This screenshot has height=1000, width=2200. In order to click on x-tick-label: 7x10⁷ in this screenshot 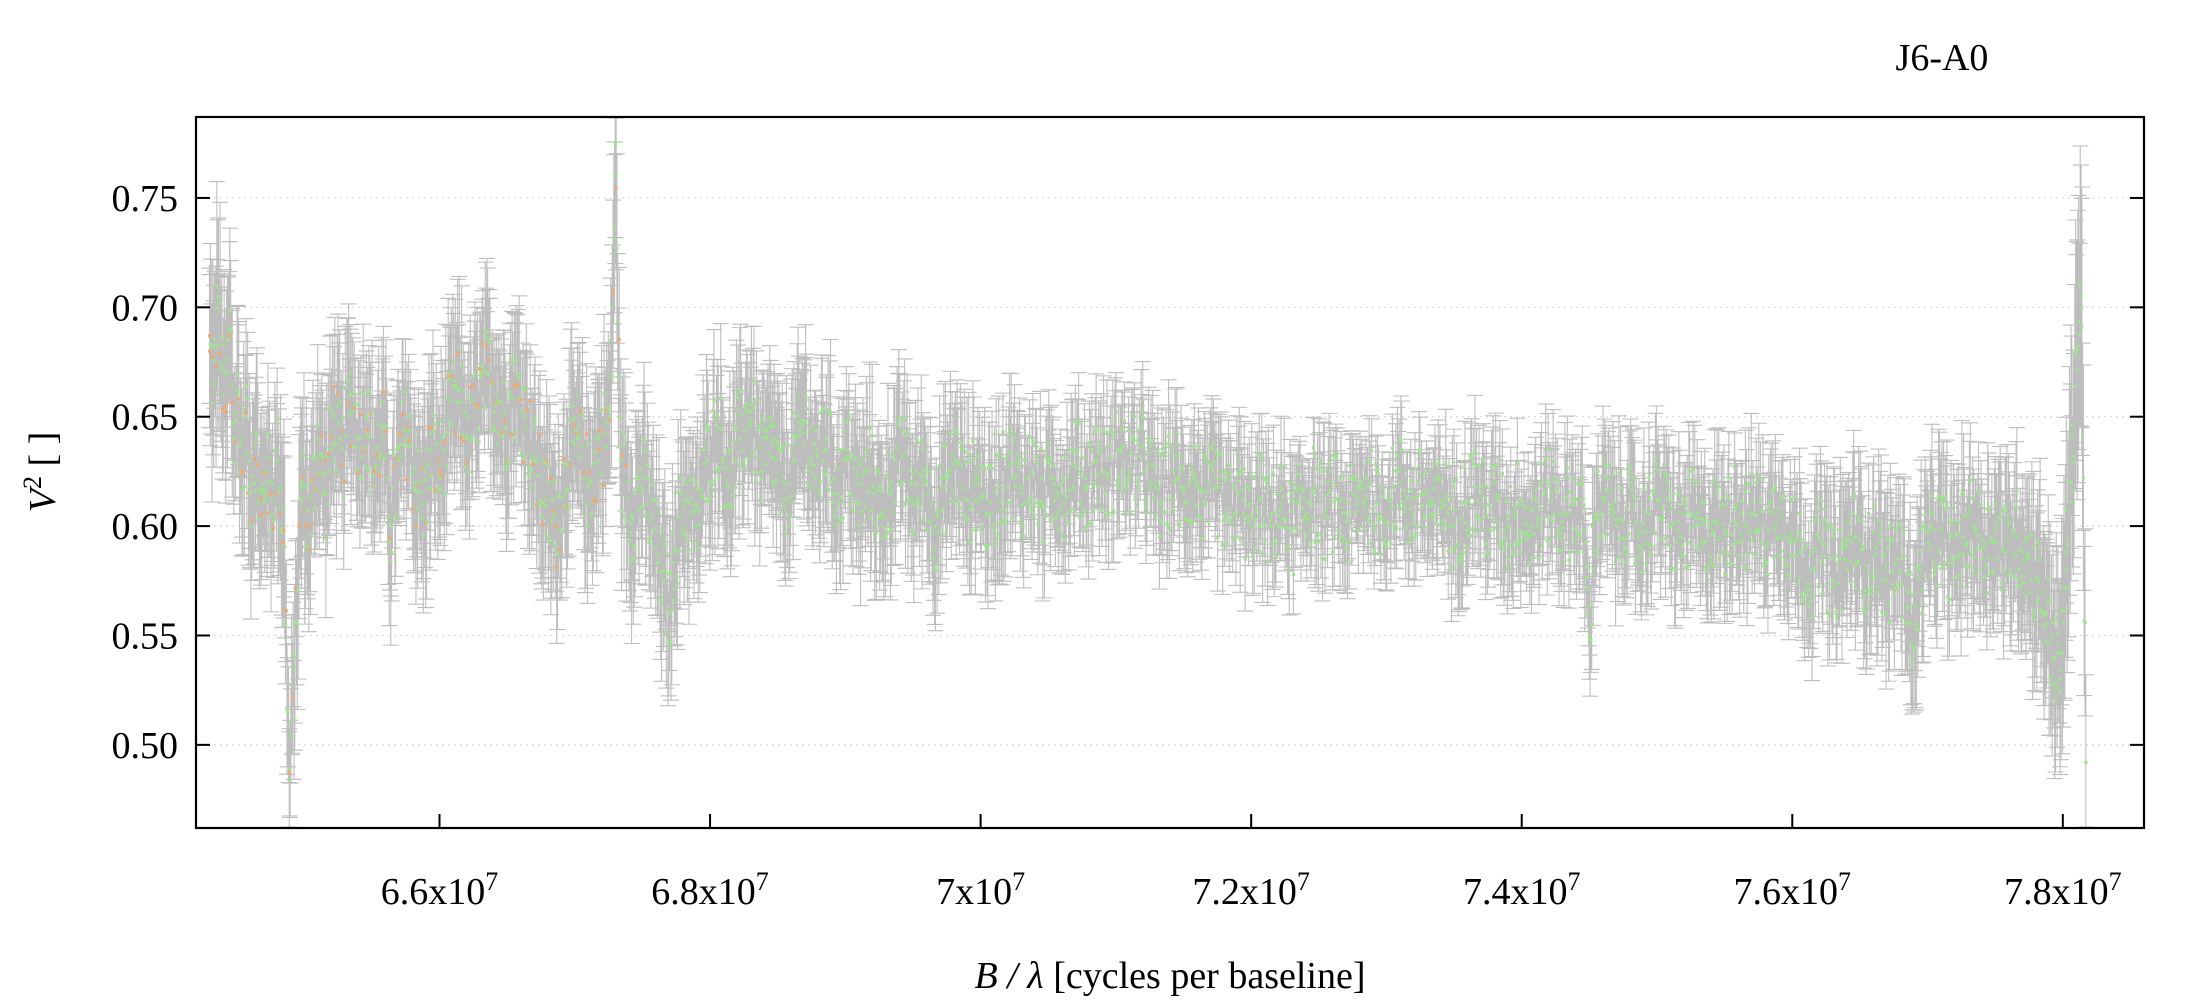, I will do `click(980, 890)`.